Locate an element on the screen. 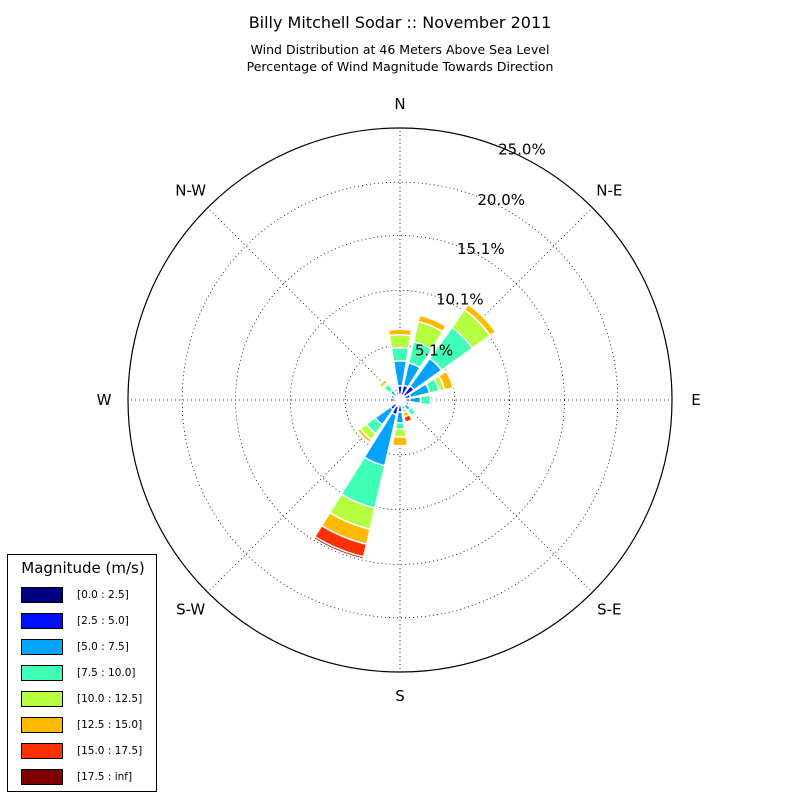 This screenshot has width=800, height=800. direction-label: N is located at coordinates (399, 104).